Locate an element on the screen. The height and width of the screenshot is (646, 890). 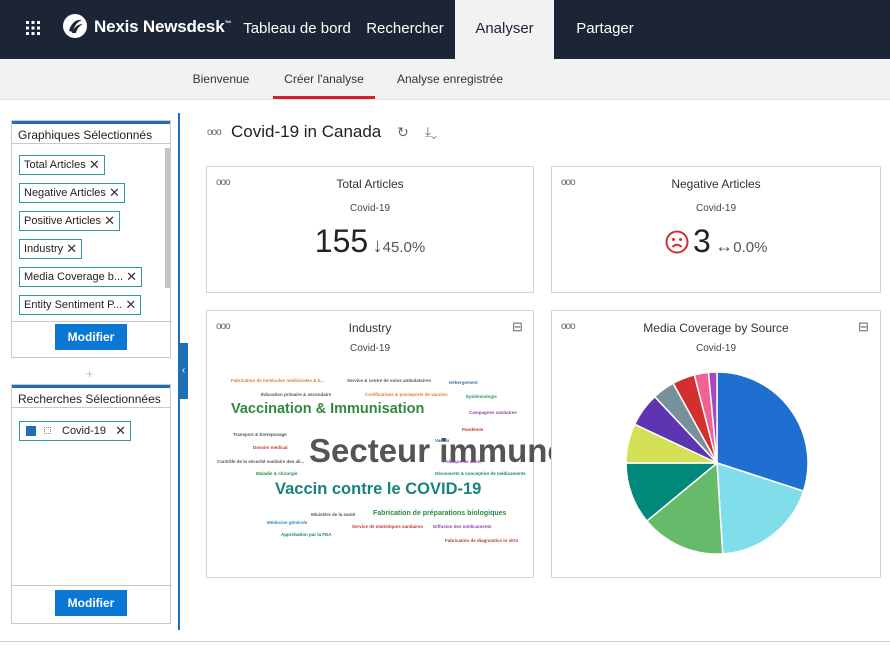
word-cloud-term: Fabrication de préparations biologiques is located at coordinates (440, 513).